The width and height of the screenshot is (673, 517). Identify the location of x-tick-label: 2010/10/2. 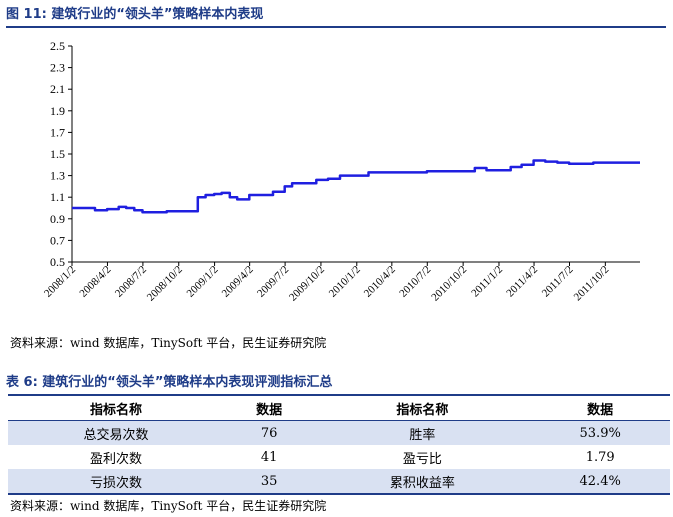
(449, 284).